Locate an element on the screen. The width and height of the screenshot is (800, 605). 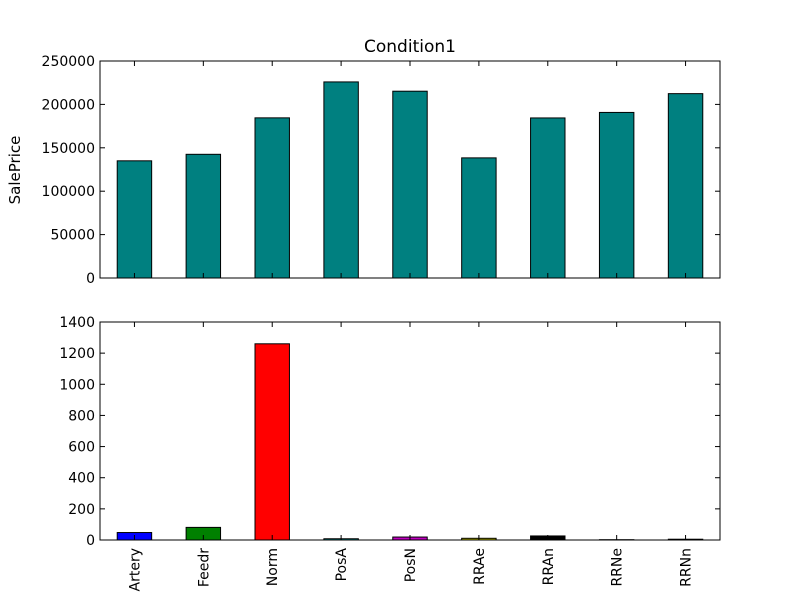
x-tick-label: RRNn is located at coordinates (687, 567).